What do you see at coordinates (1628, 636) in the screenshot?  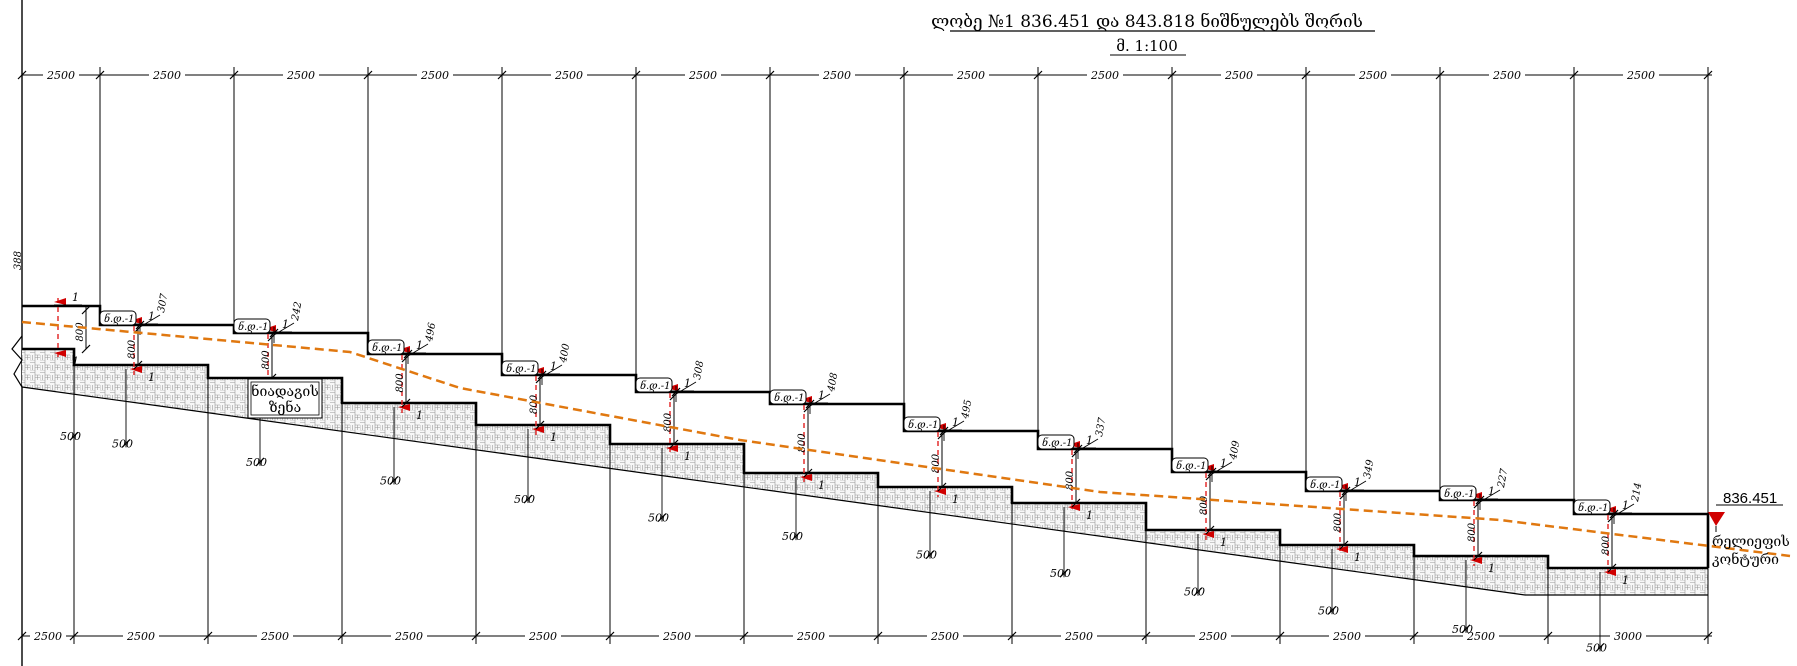 I see `bottom-dimension-label: 3000` at bounding box center [1628, 636].